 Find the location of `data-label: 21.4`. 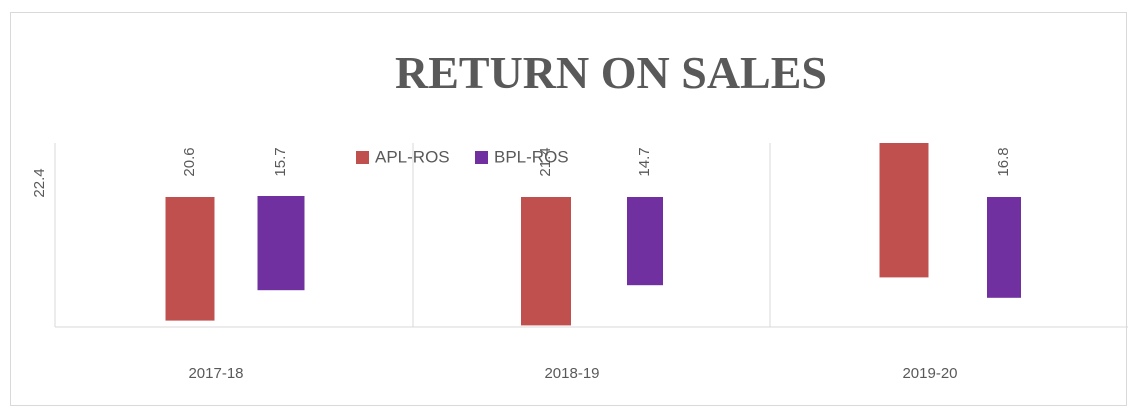

data-label: 21.4 is located at coordinates (545, 161).